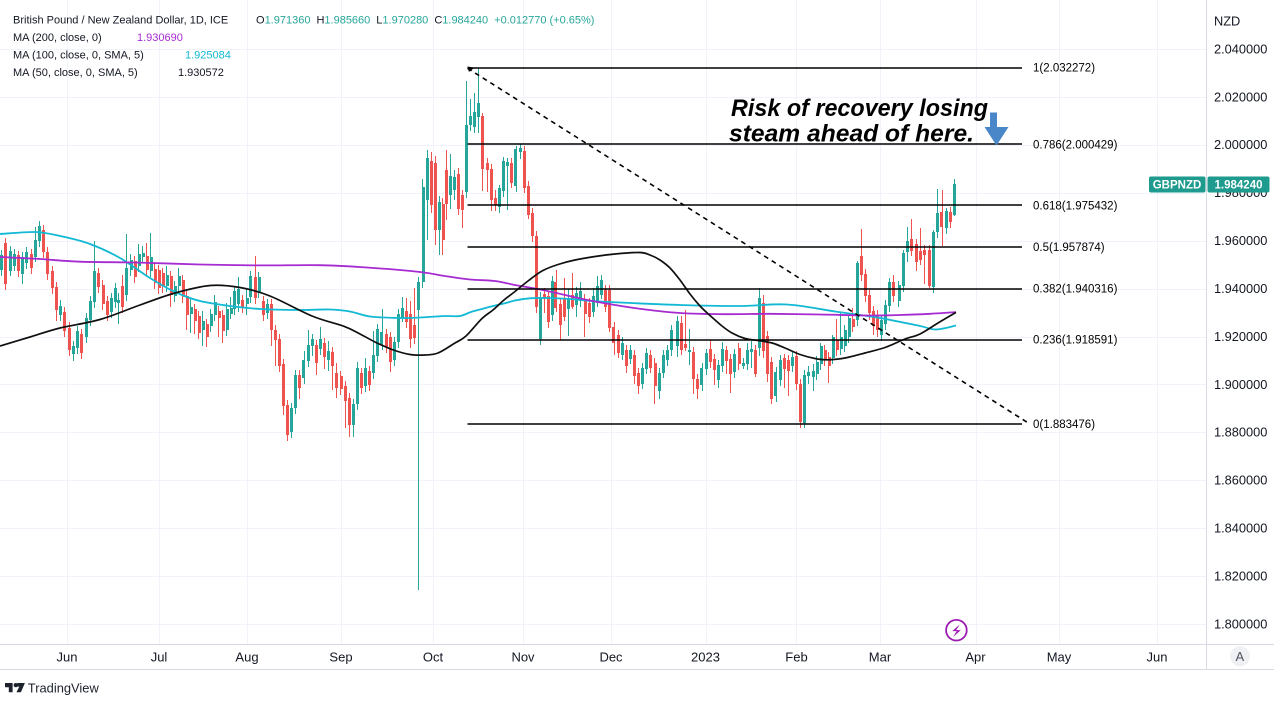 The image size is (1274, 701). What do you see at coordinates (1239, 186) in the screenshot?
I see `svg-text: 1.984240` at bounding box center [1239, 186].